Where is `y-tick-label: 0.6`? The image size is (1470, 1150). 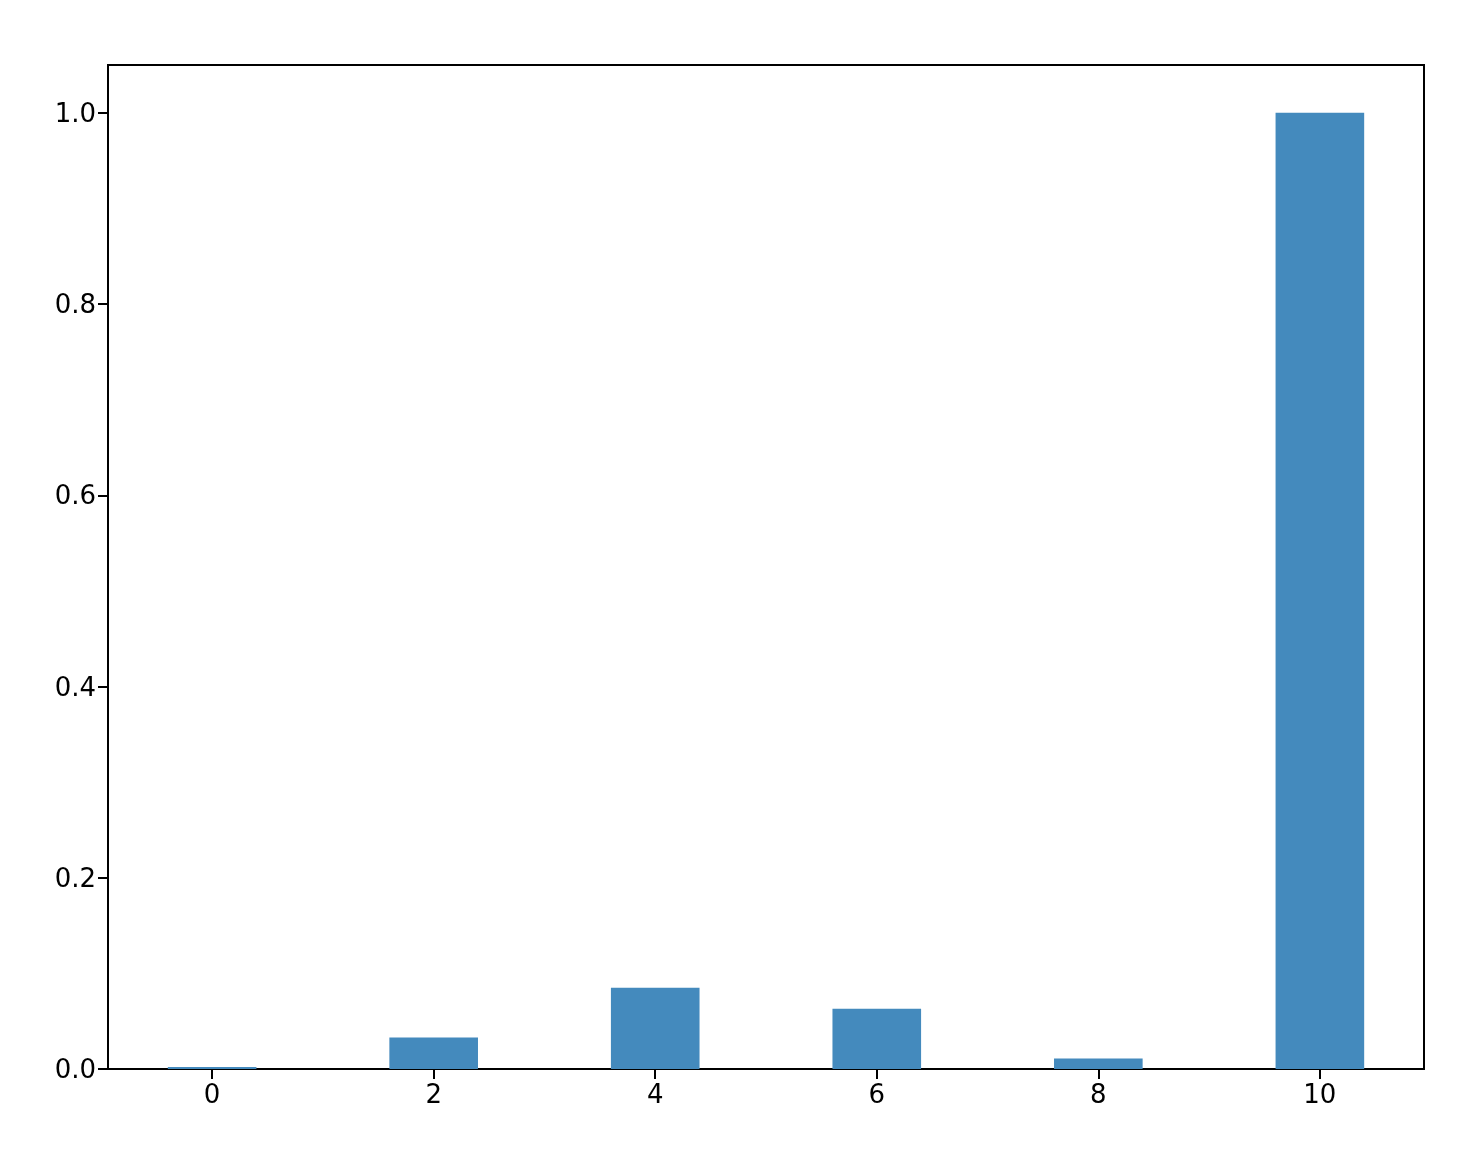
y-tick-label: 0.6 is located at coordinates (75, 495).